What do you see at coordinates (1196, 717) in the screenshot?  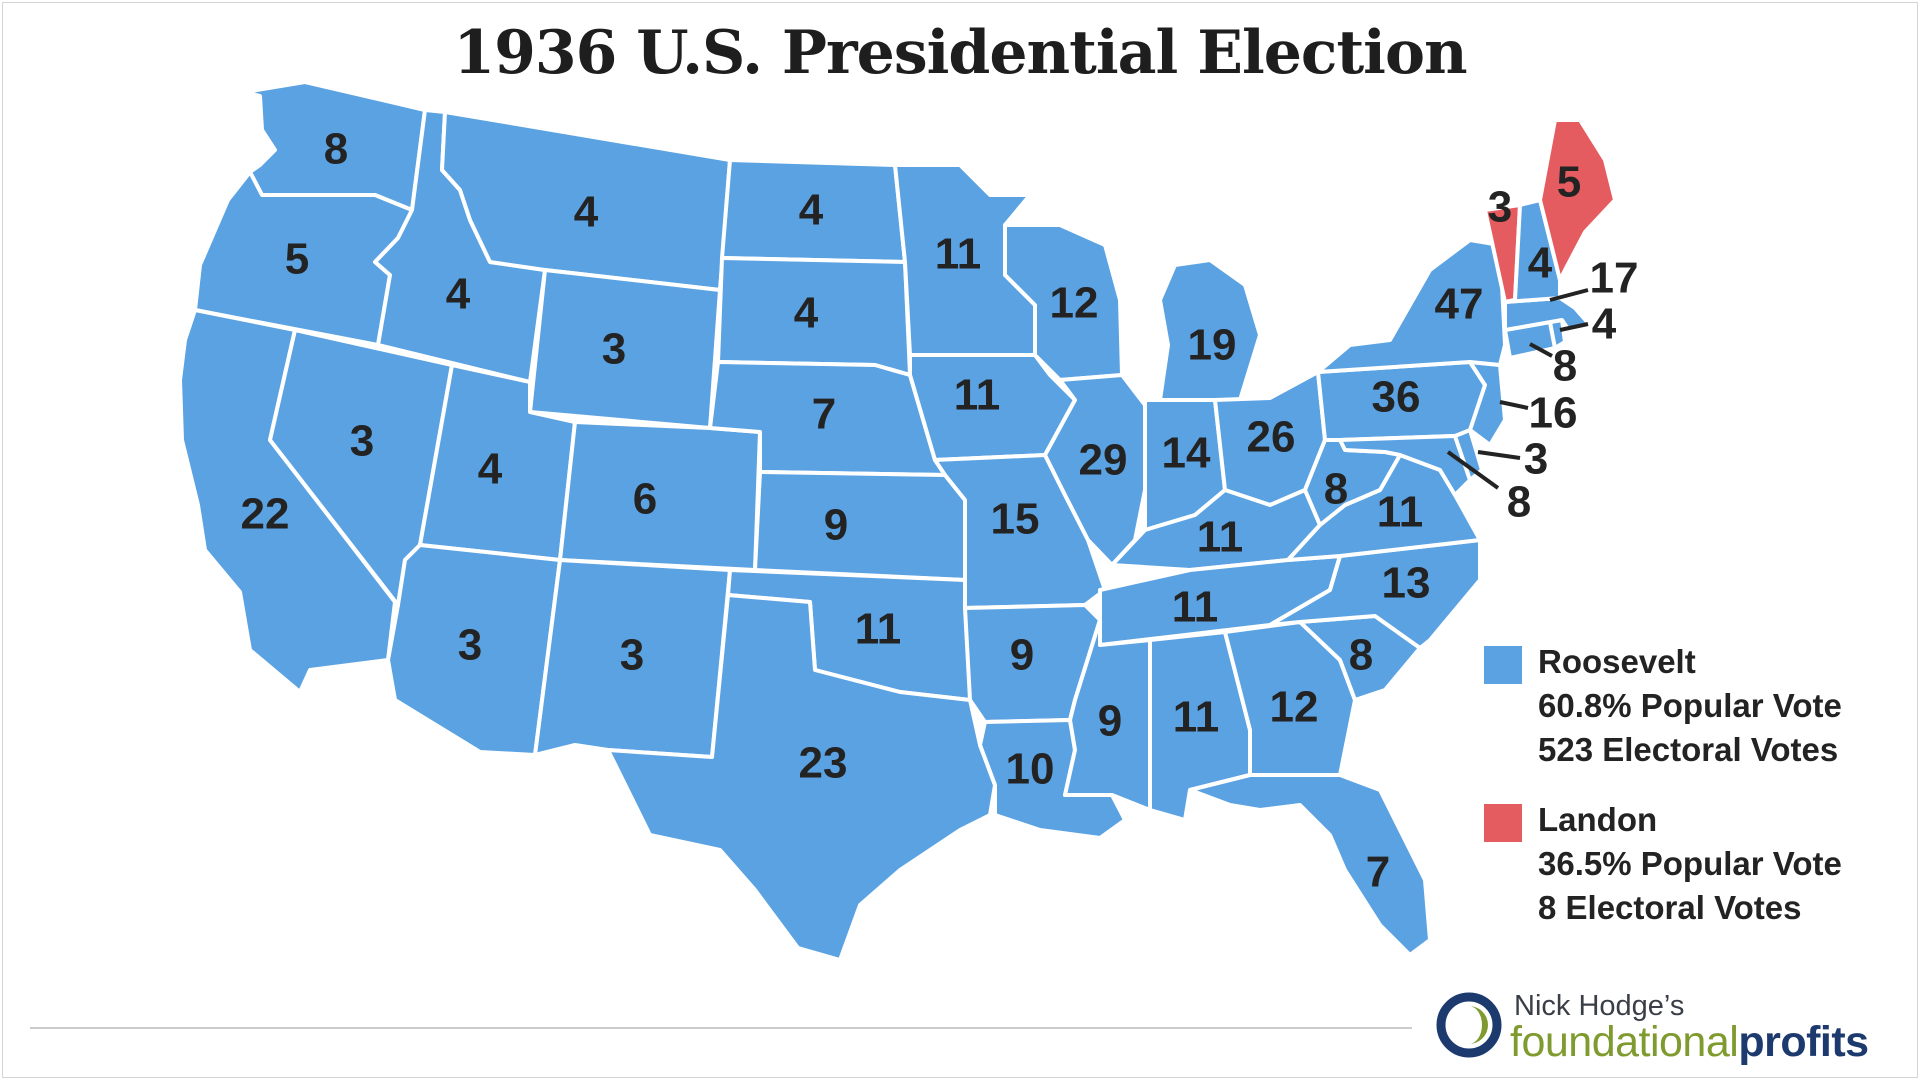 I see `ev-label-AL: 11` at bounding box center [1196, 717].